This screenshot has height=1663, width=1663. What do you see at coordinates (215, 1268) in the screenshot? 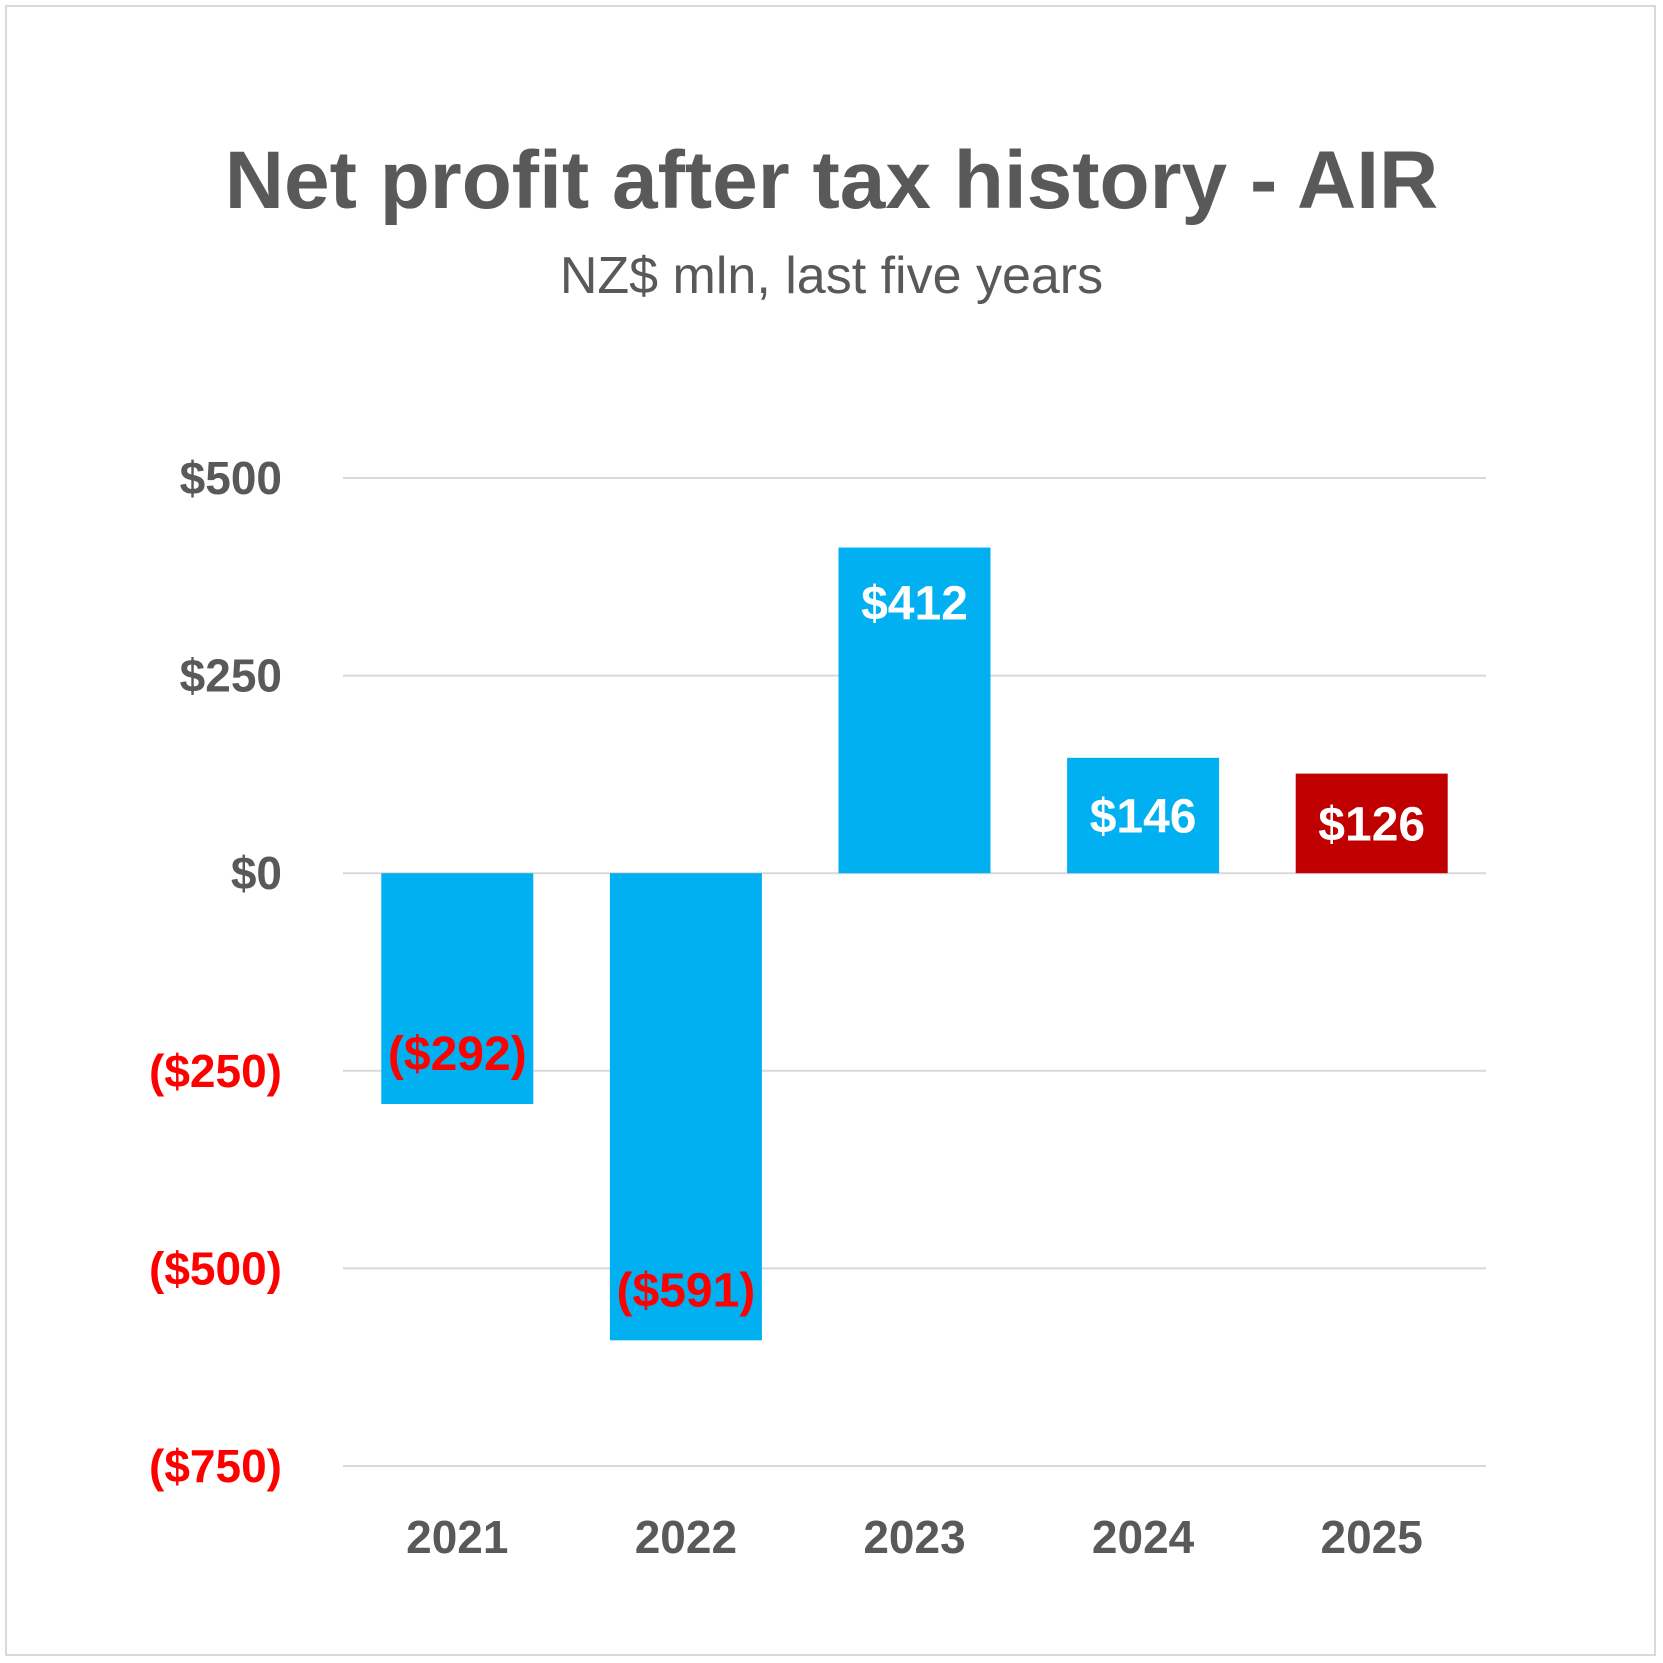
I see `y-tick-label: ($500)` at bounding box center [215, 1268].